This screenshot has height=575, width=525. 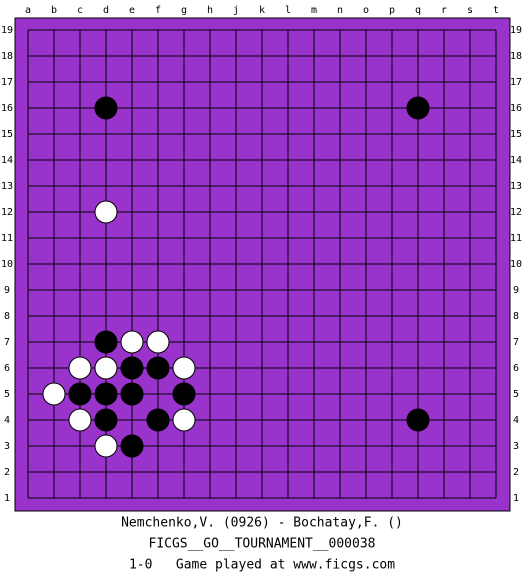 I want to click on column-label: j, so click(x=236, y=10).